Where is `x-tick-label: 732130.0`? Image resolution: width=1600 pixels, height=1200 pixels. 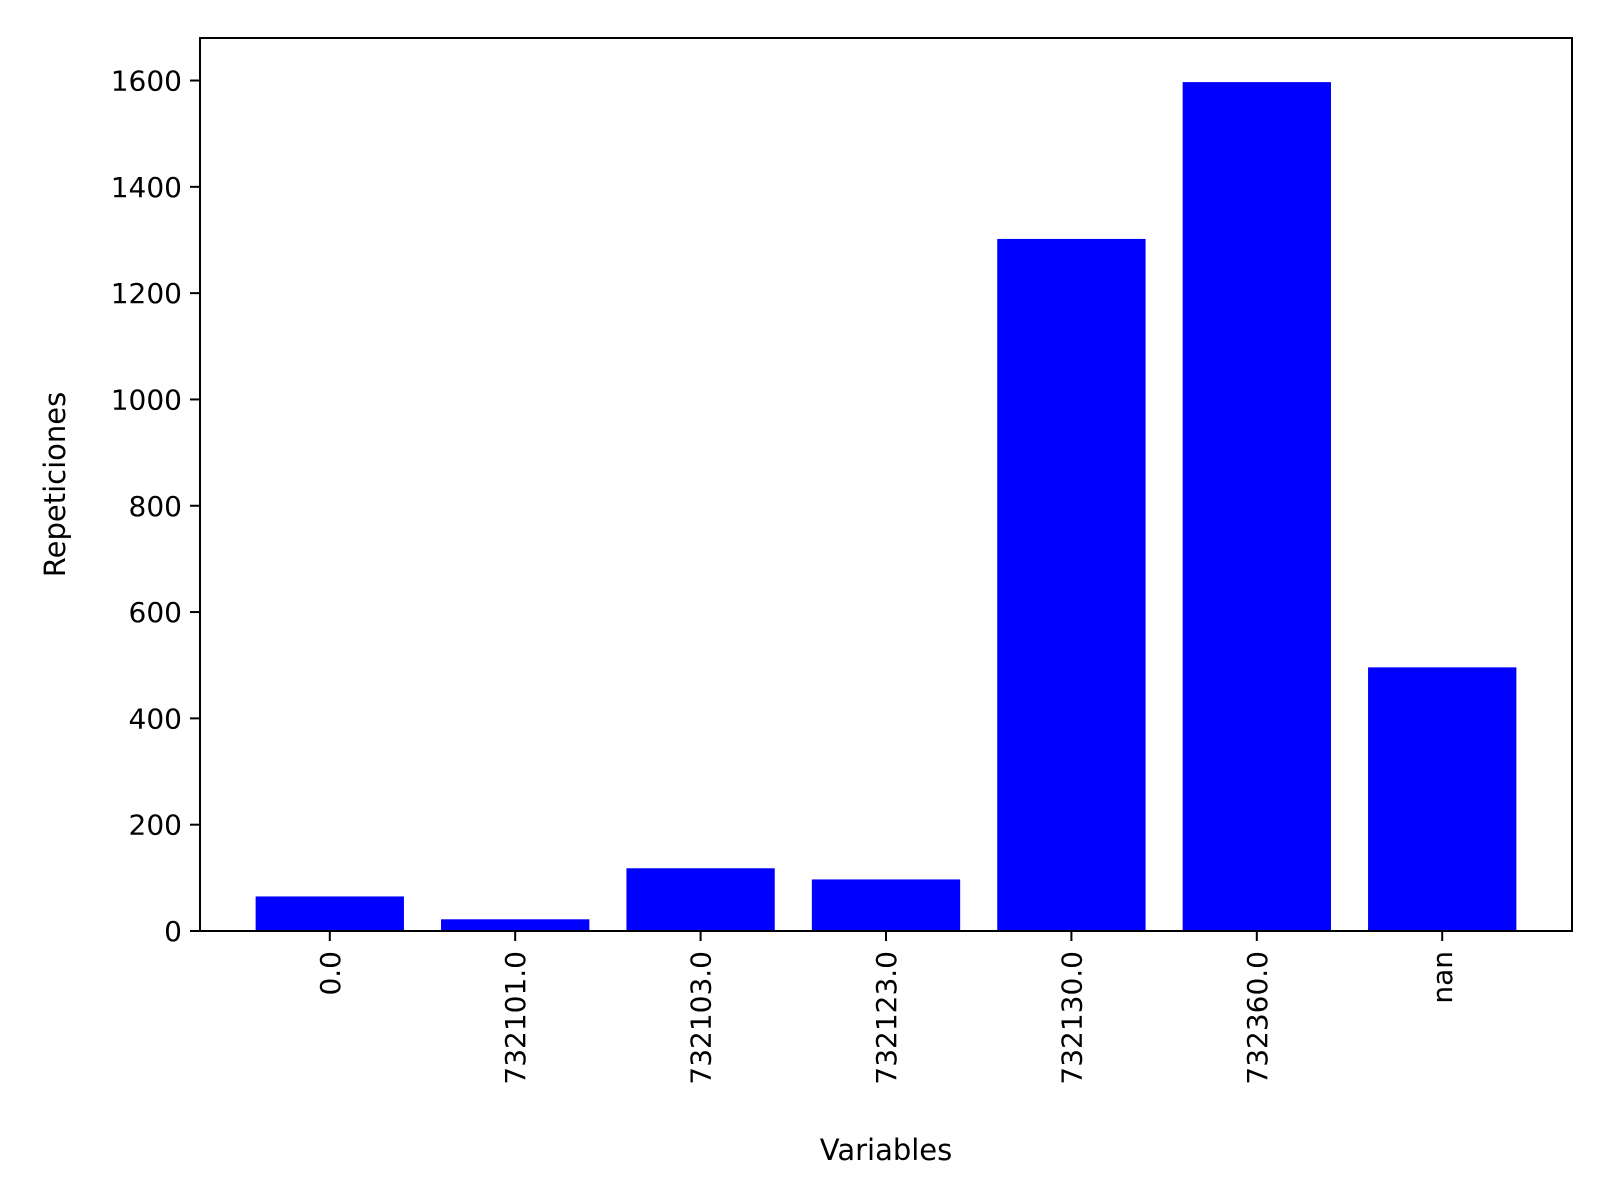 x-tick-label: 732130.0 is located at coordinates (1071, 1018).